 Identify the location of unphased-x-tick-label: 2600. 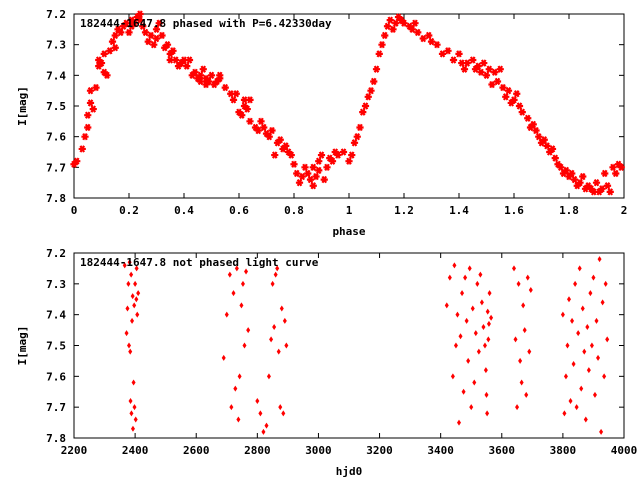
(196, 450).